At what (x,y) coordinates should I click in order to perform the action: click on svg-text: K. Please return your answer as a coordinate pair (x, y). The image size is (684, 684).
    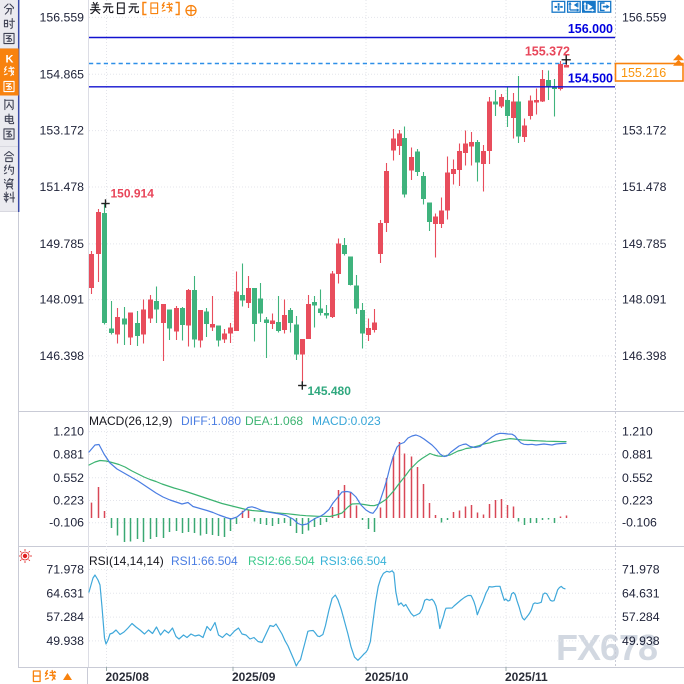
    Looking at the image, I should click on (10, 60).